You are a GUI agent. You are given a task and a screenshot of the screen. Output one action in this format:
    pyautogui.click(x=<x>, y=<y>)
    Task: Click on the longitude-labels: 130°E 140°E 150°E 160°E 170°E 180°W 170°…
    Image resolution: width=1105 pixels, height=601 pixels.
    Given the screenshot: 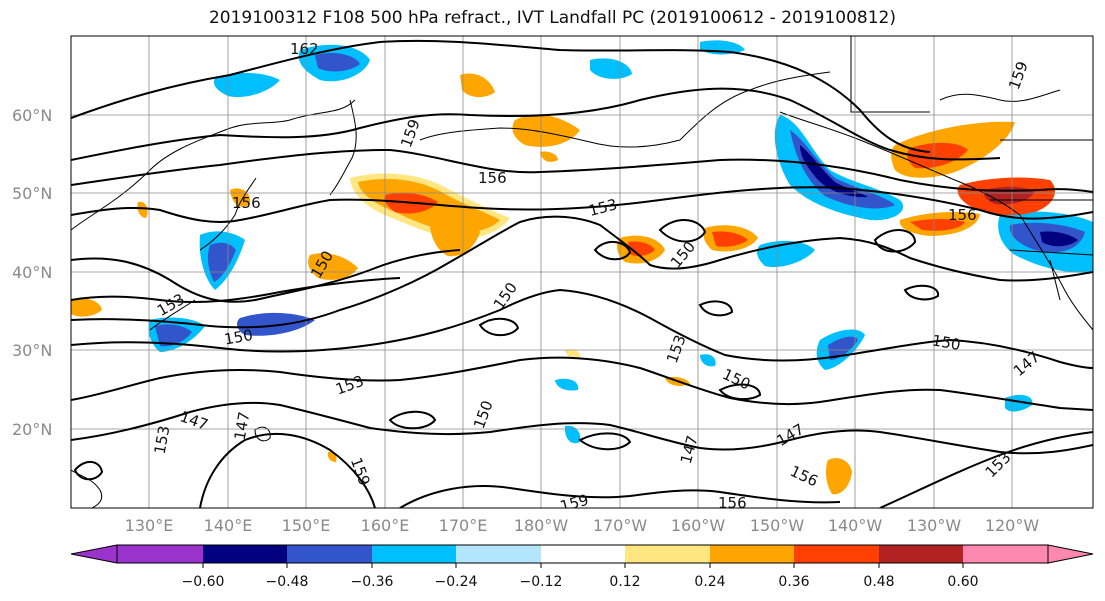 What is the action you would take?
    pyautogui.click(x=582, y=525)
    